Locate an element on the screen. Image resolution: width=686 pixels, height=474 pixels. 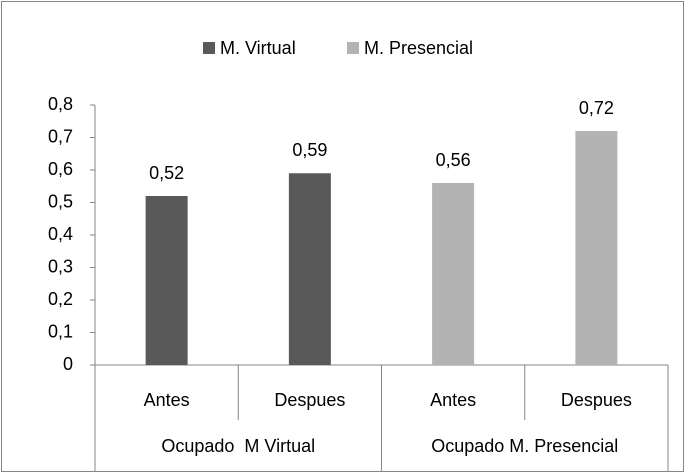
y-tick-label: 0 is located at coordinates (68, 364).